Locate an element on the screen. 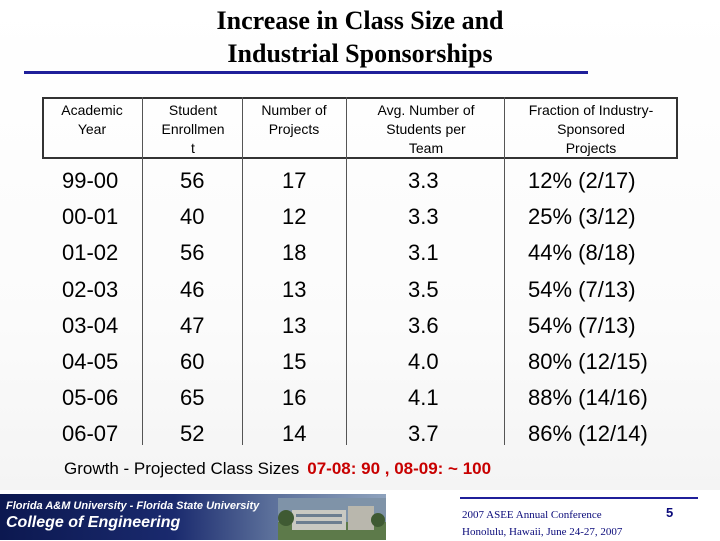 This screenshot has width=720, height=541. cell-year: 00-01 is located at coordinates (90, 217).